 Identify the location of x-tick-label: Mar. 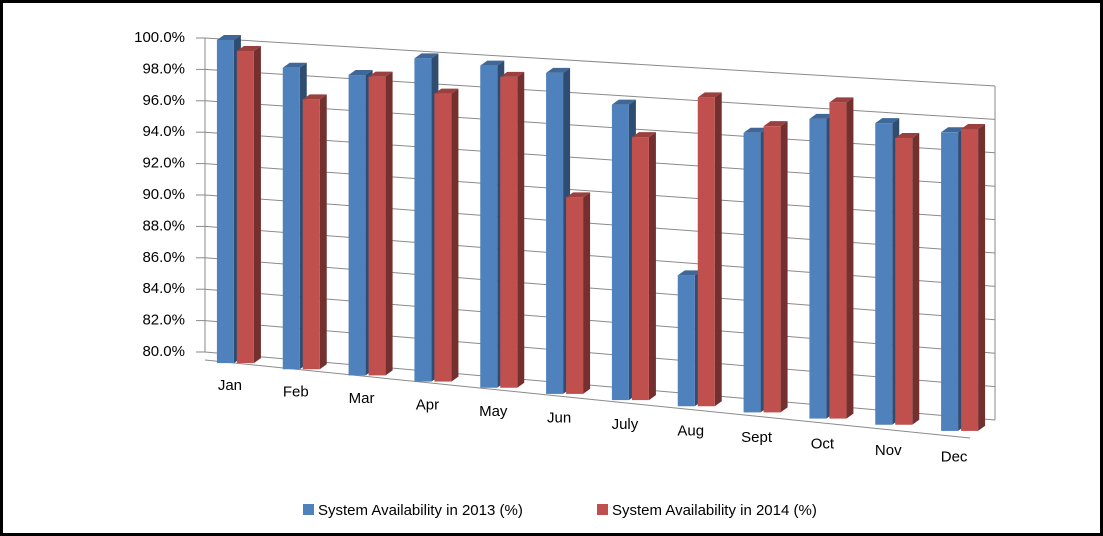
(362, 398).